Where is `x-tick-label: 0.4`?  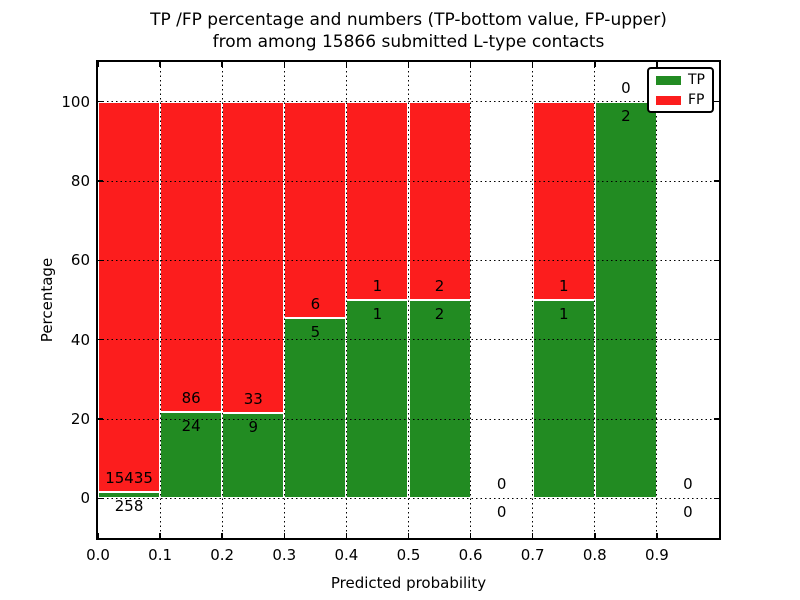 x-tick-label: 0.4 is located at coordinates (346, 555).